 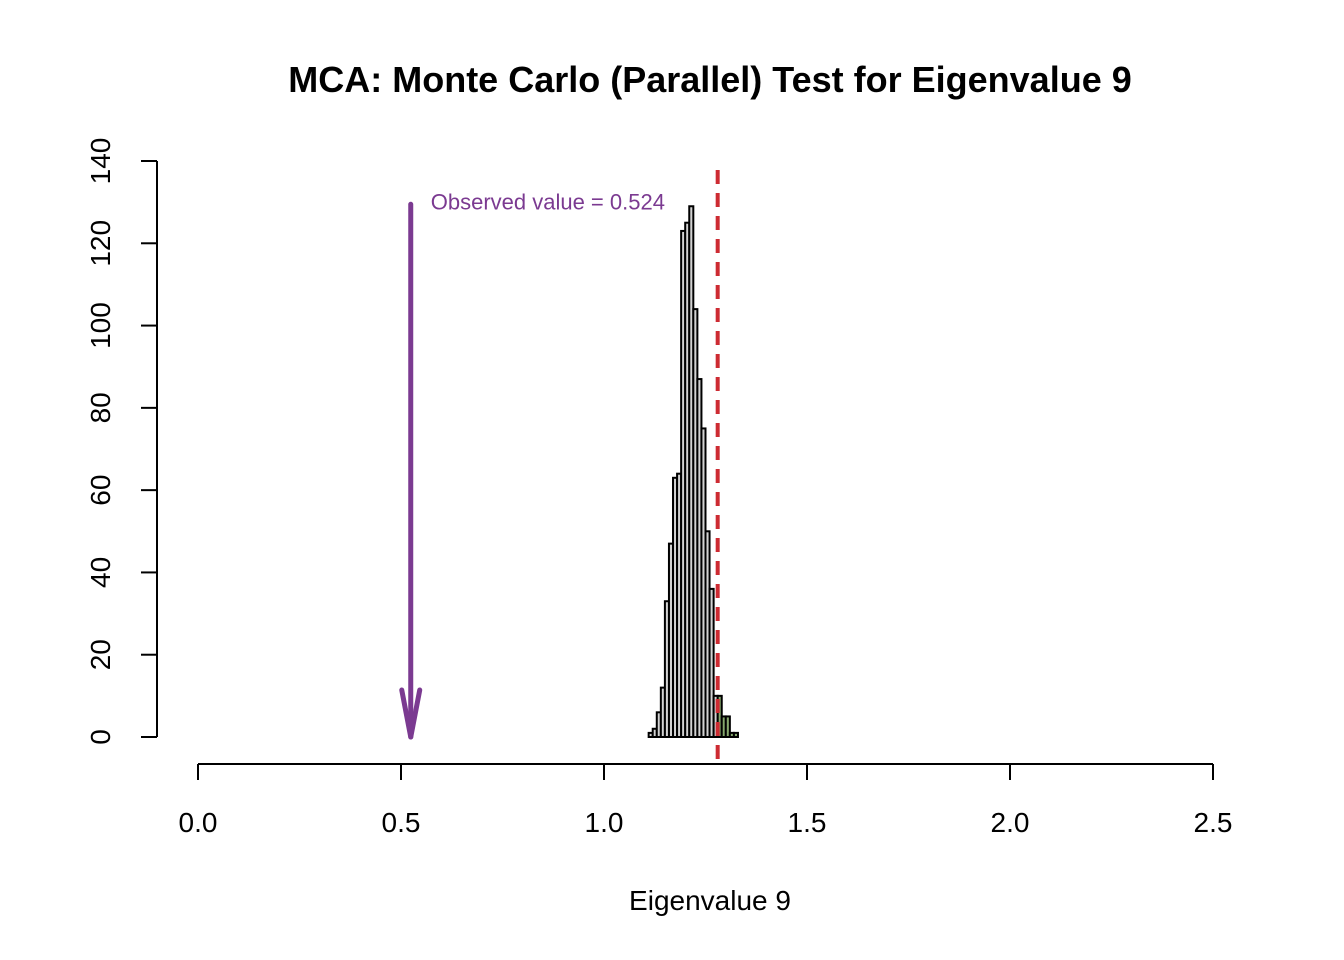 I want to click on y-tick-label: 80, so click(x=100, y=407).